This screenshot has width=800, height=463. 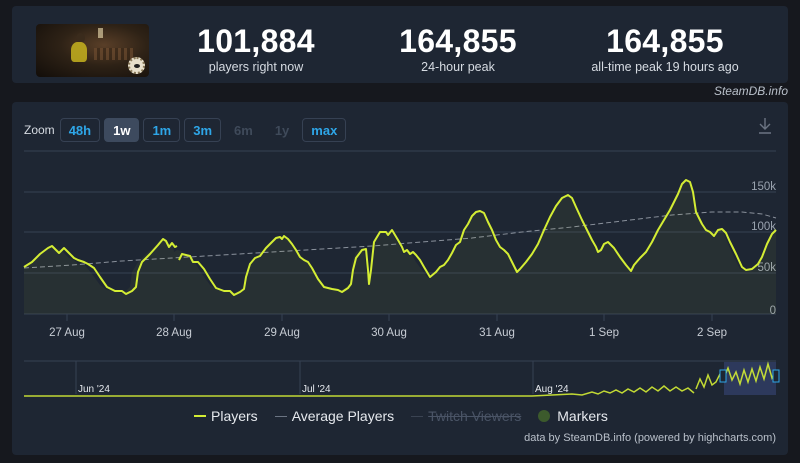 I want to click on zoom-1w-button: 1w, so click(x=122, y=130).